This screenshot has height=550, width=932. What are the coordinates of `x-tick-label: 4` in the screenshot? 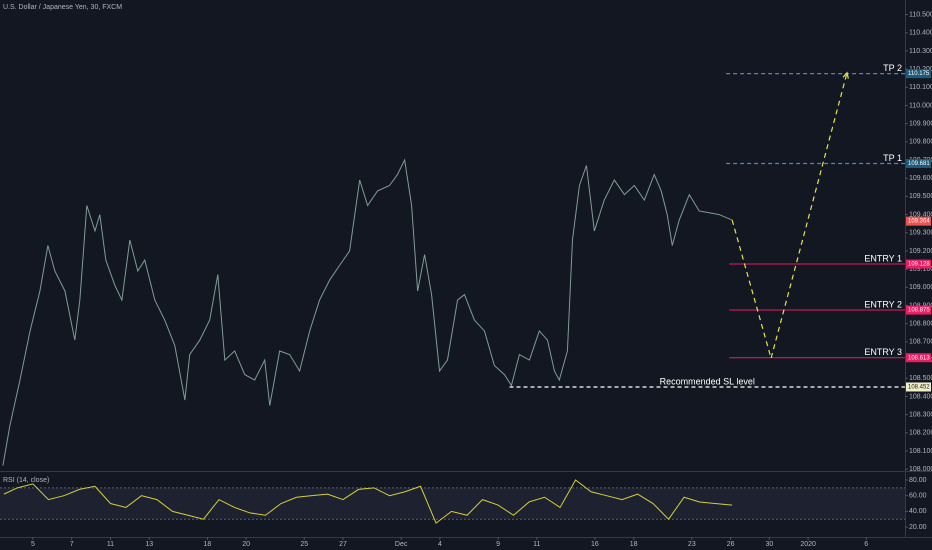 It's located at (440, 544).